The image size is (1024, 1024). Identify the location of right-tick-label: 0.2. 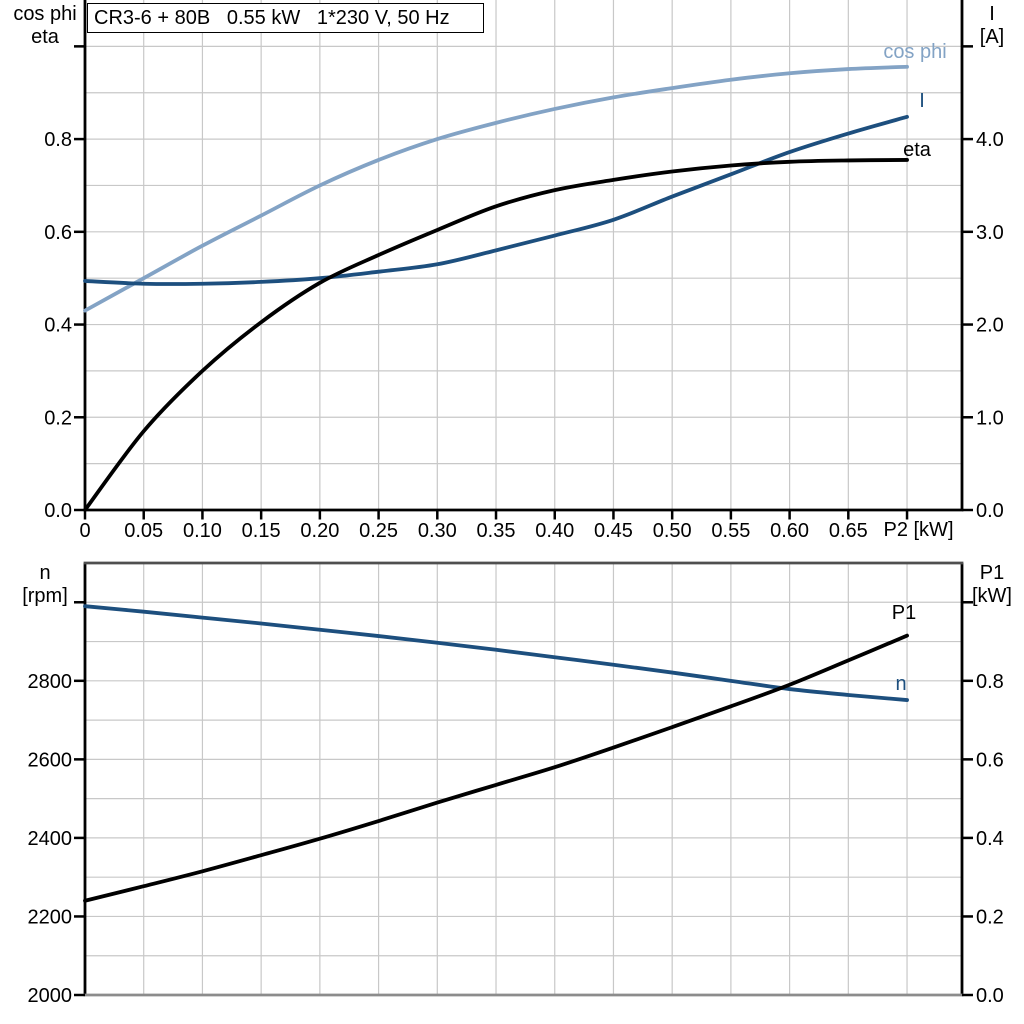
(990, 917).